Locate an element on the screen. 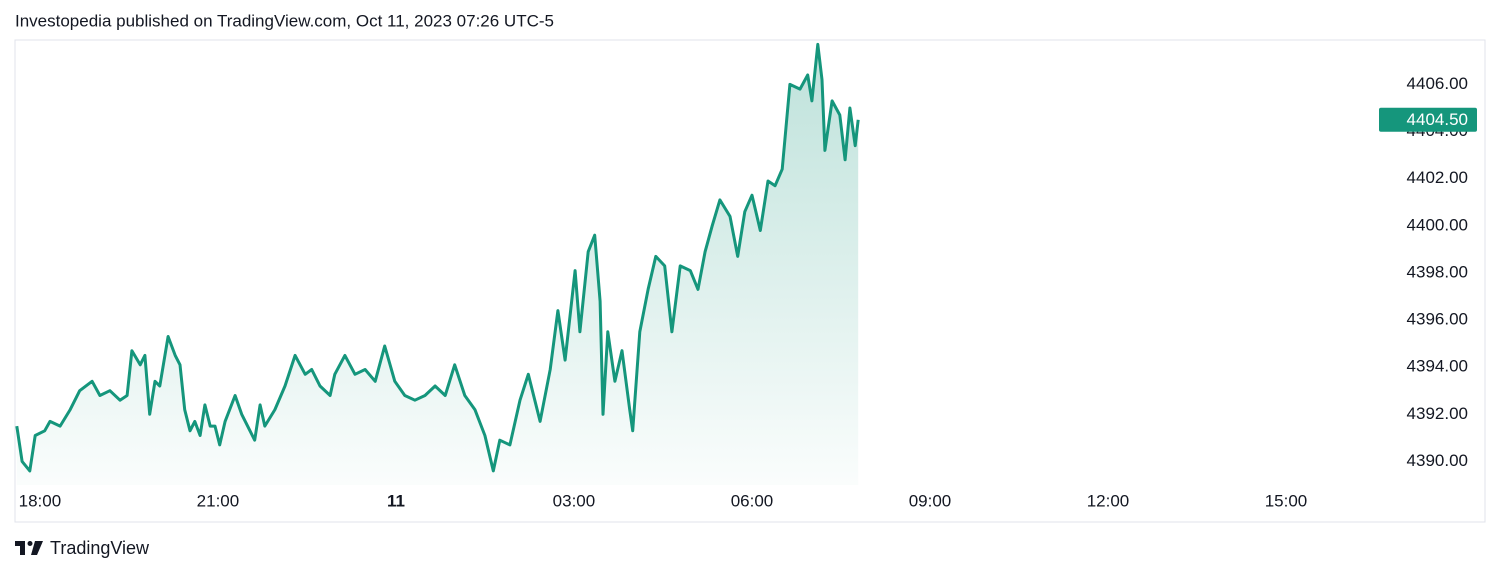  y-tick-label: 4394.00 is located at coordinates (1437, 366).